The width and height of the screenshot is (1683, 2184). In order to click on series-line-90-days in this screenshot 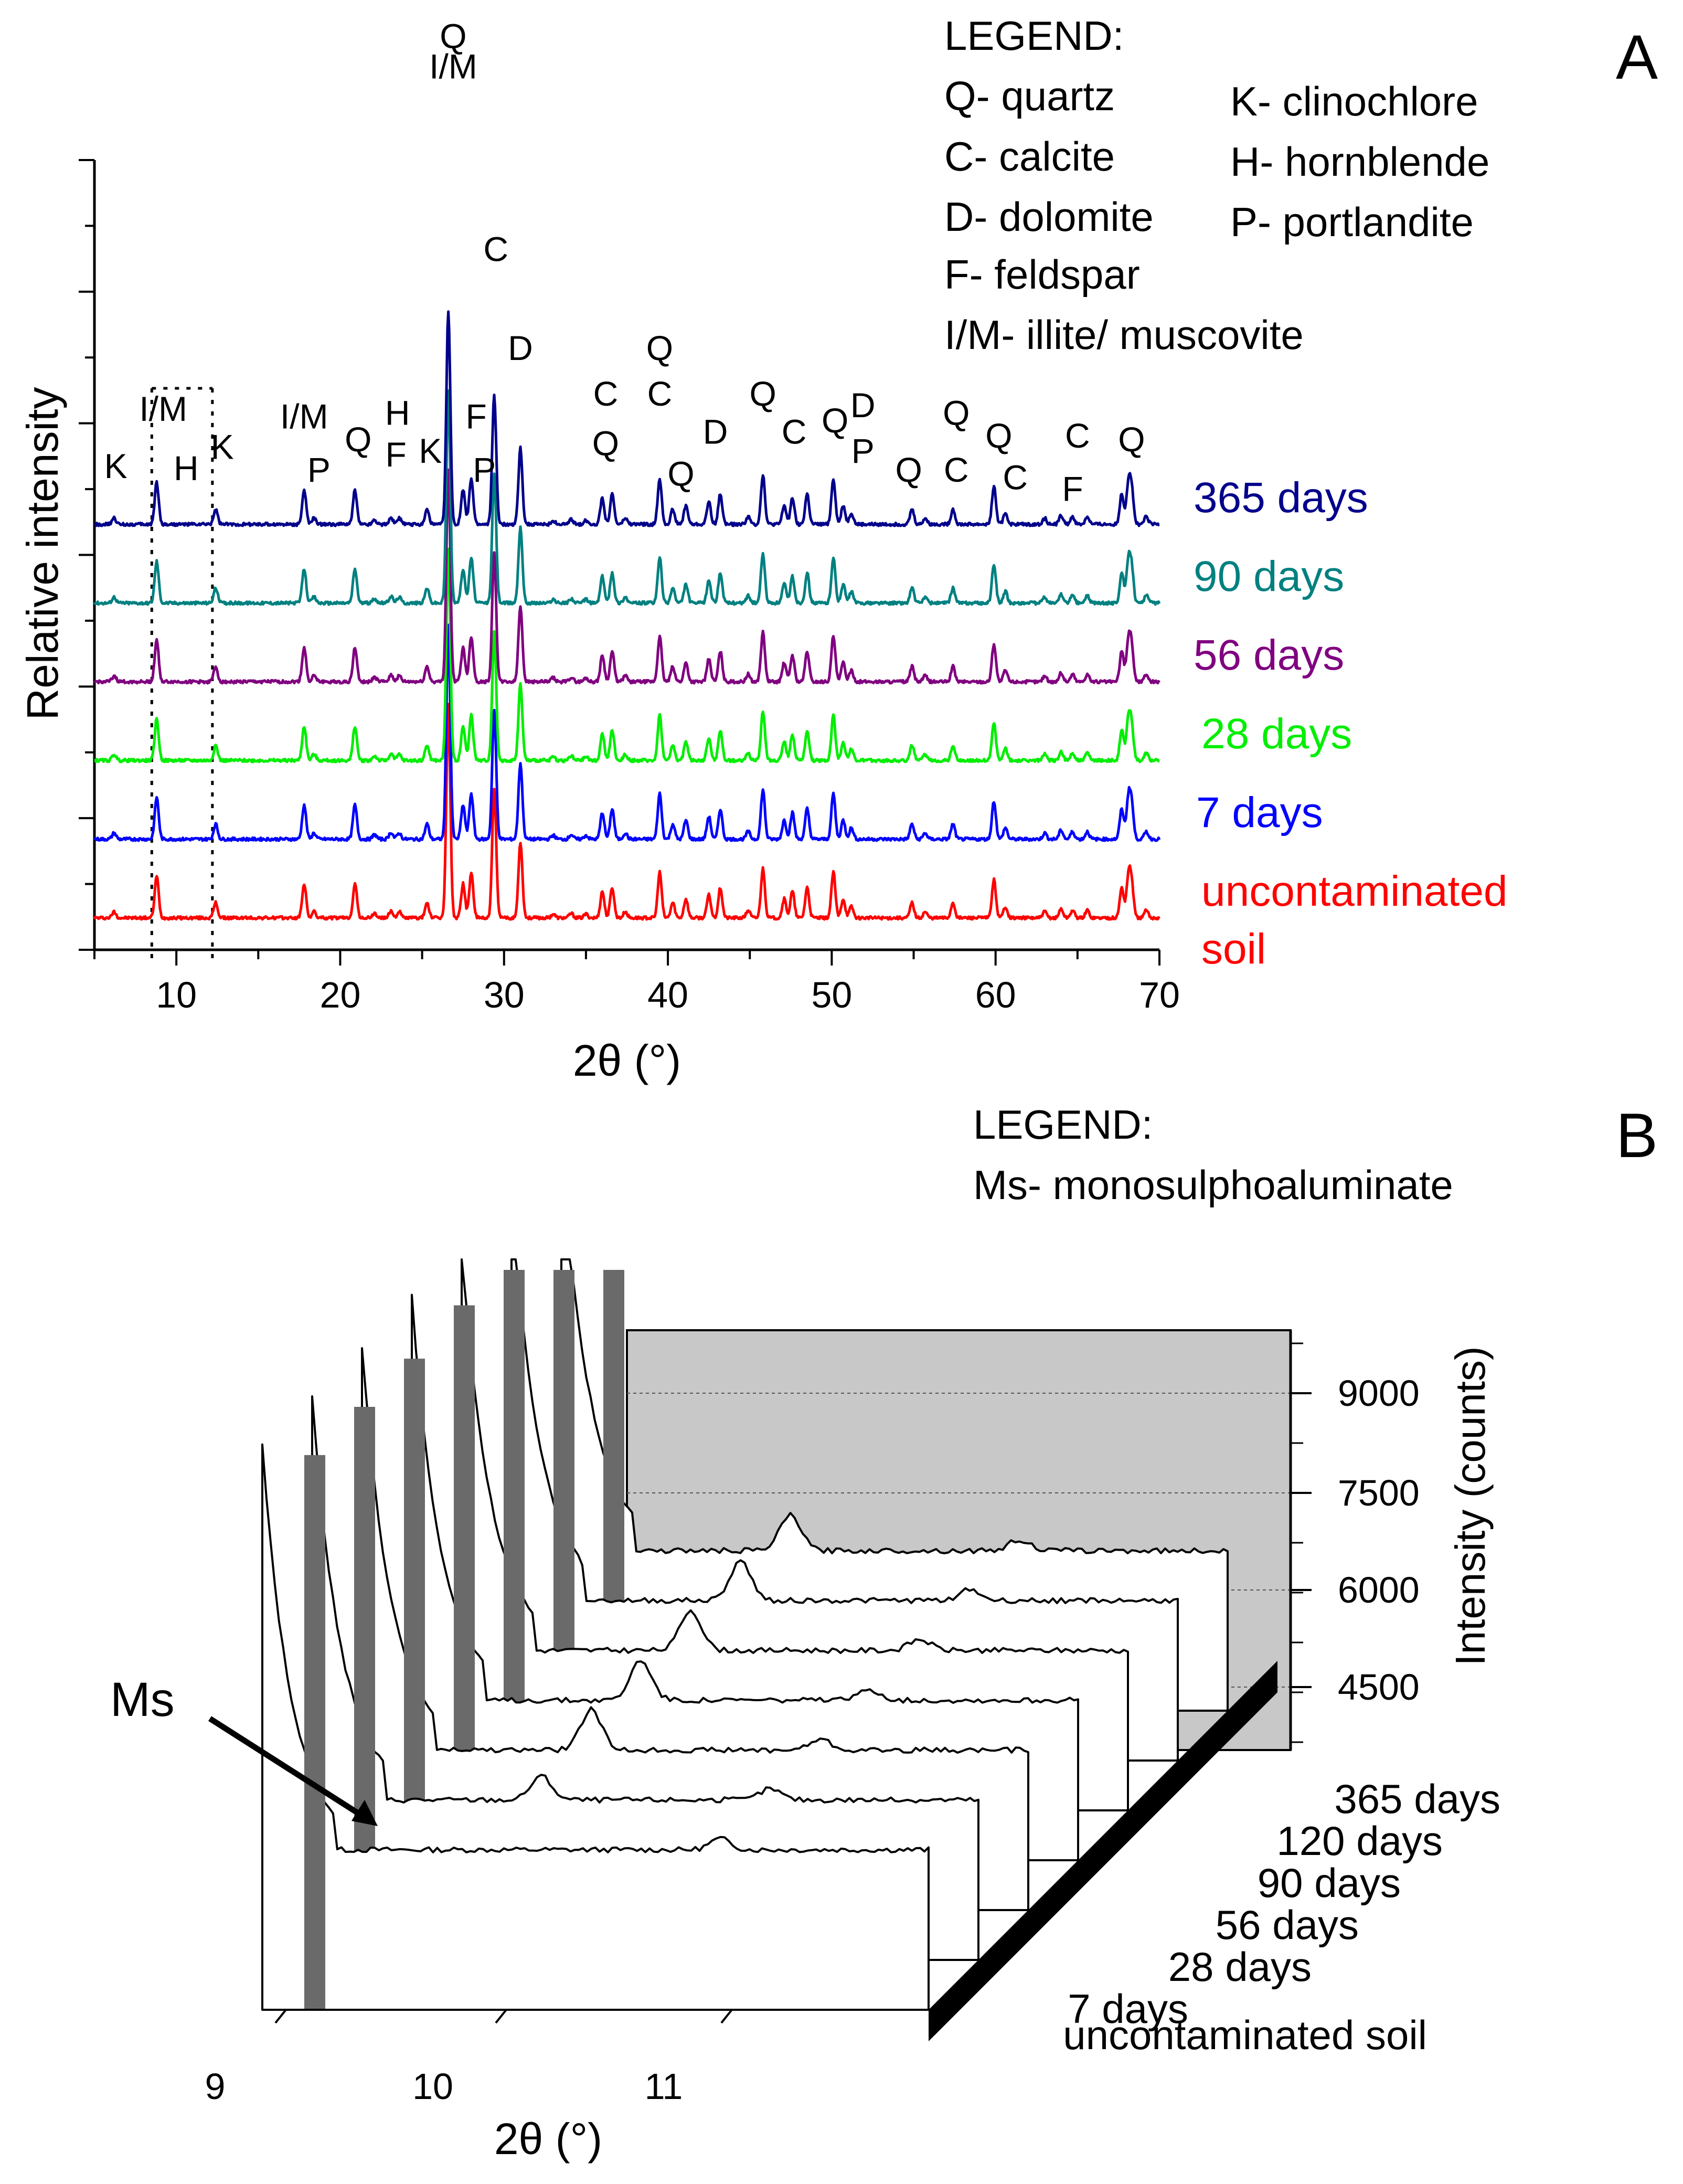, I will do `click(627, 497)`.